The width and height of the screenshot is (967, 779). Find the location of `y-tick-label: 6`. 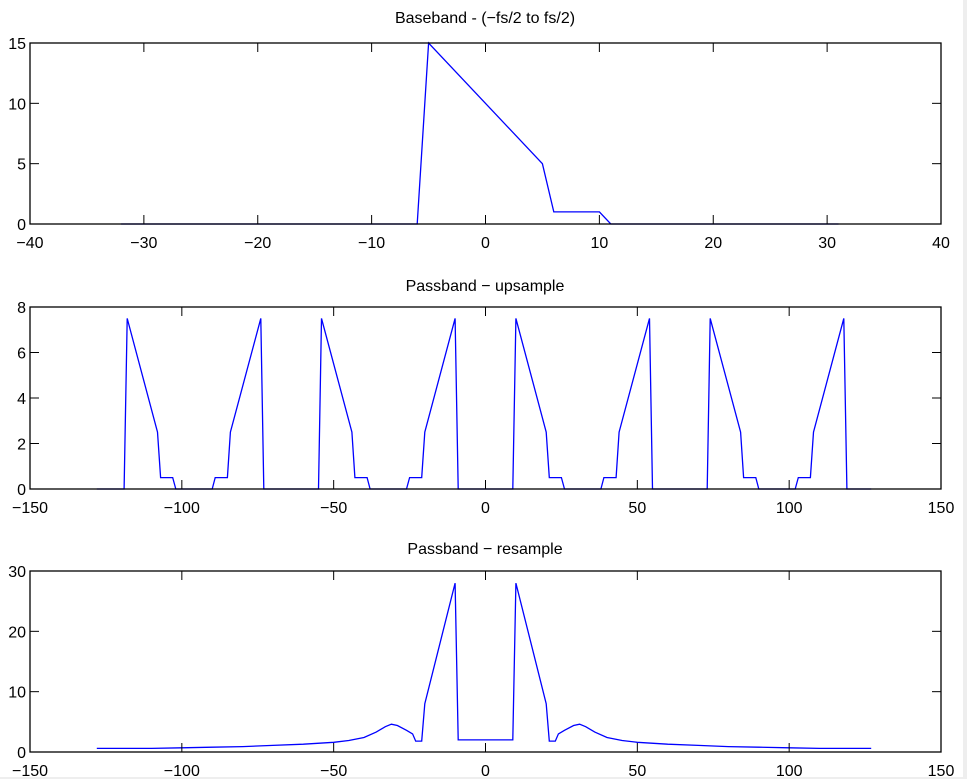

y-tick-label: 6 is located at coordinates (21, 354).